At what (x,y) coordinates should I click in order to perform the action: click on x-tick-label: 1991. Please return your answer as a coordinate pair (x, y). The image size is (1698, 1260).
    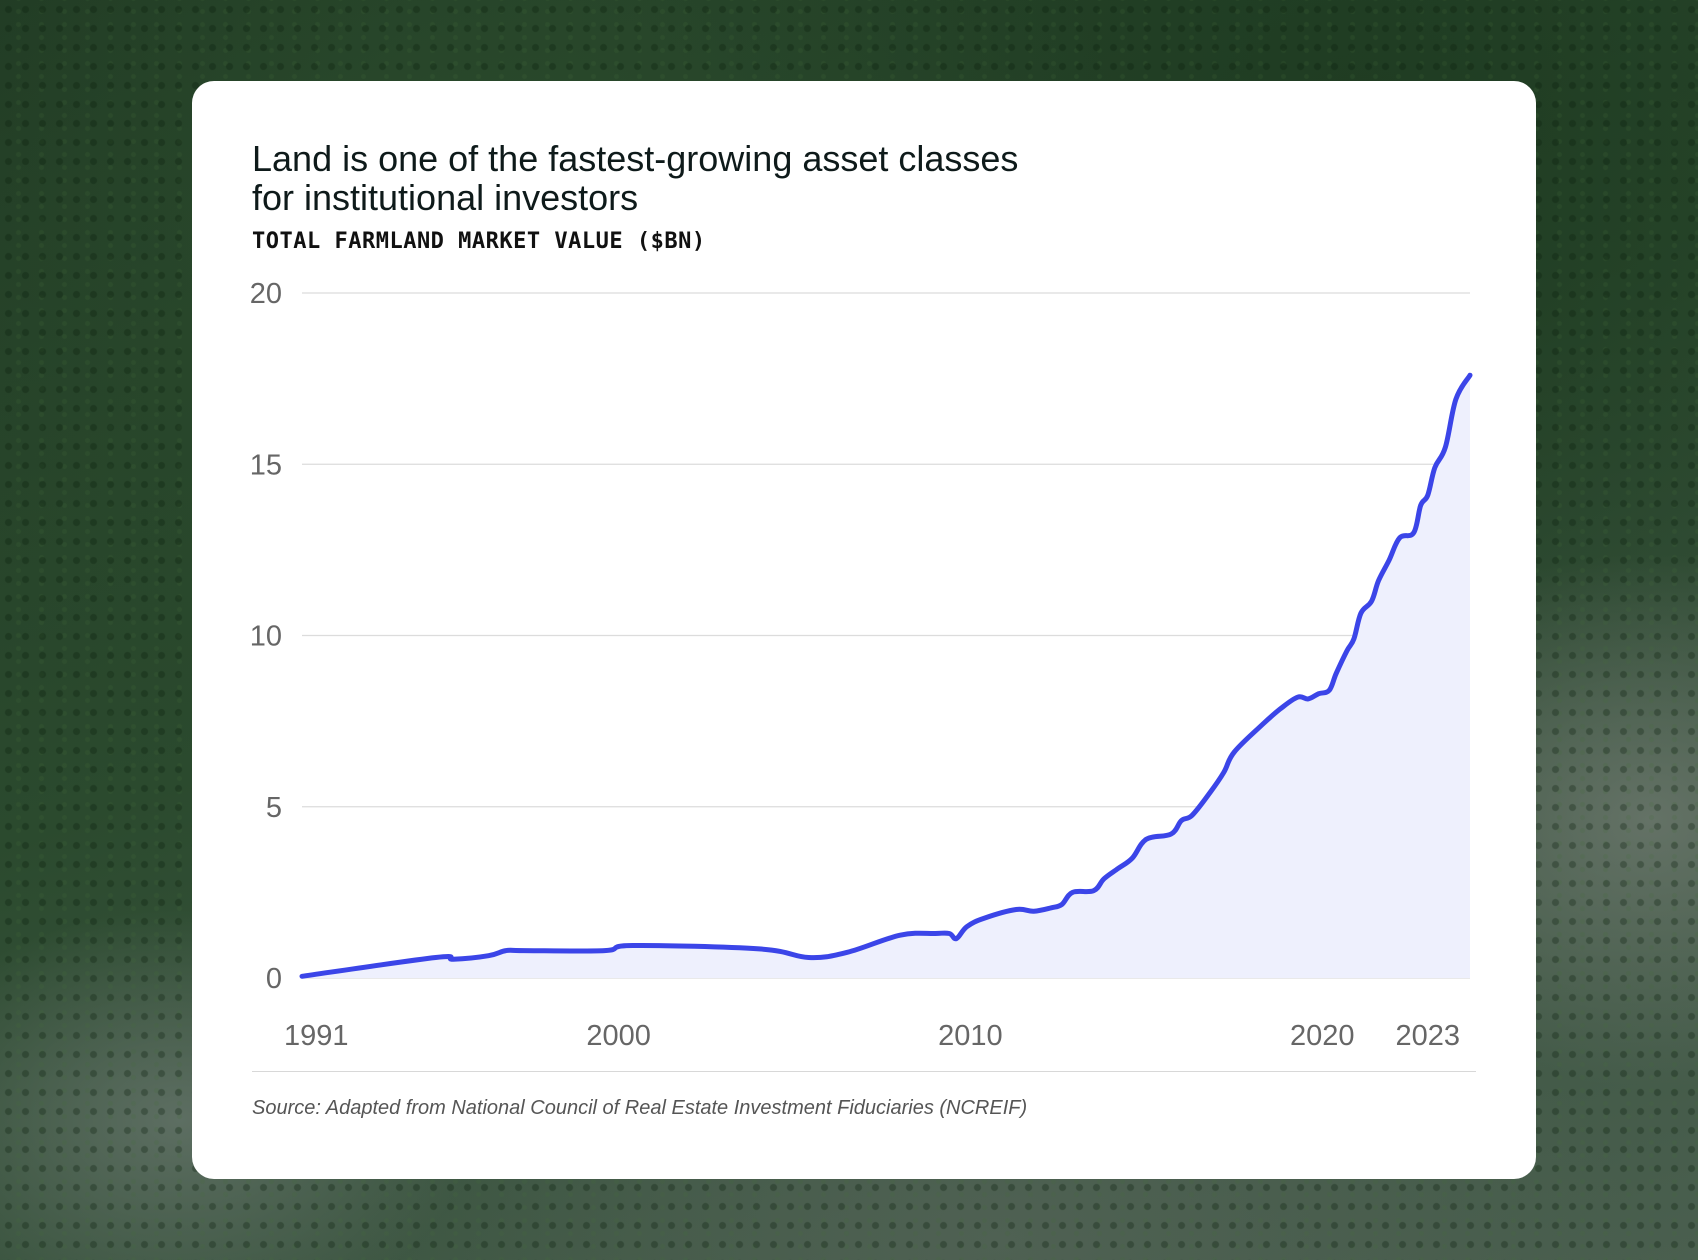
    Looking at the image, I should click on (316, 1036).